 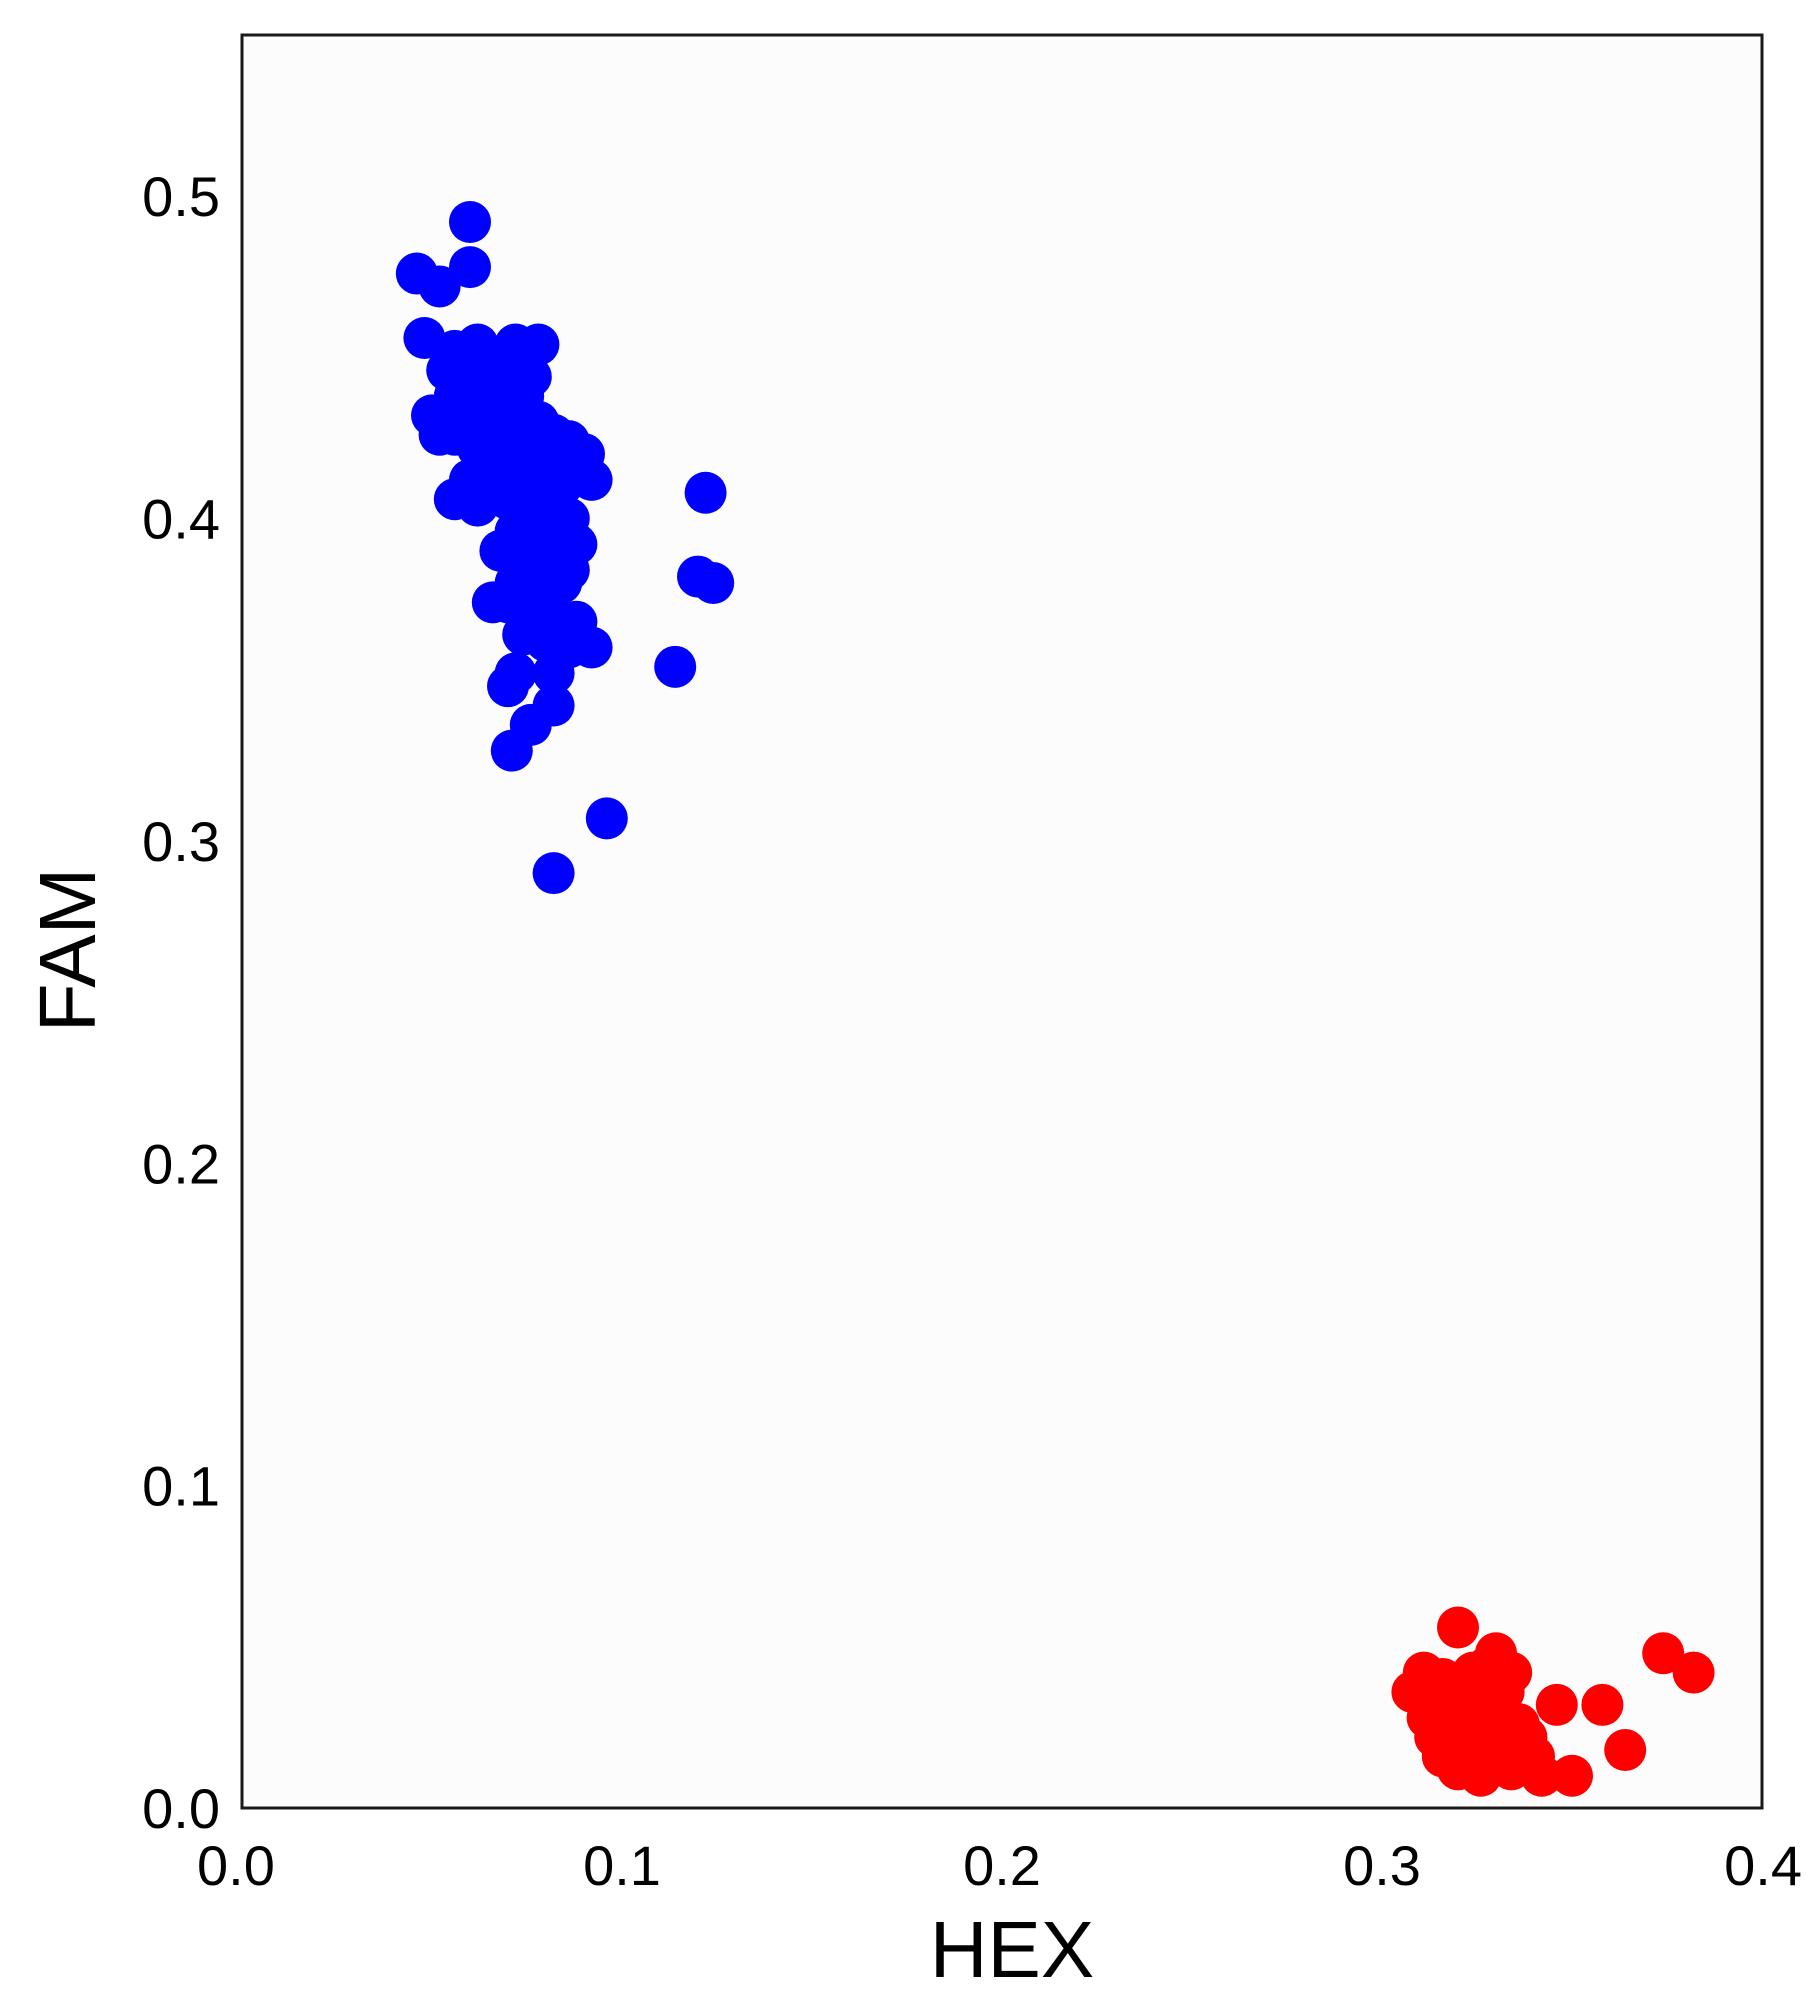 What do you see at coordinates (181, 1163) in the screenshot?
I see `y-tick-label: 0.2` at bounding box center [181, 1163].